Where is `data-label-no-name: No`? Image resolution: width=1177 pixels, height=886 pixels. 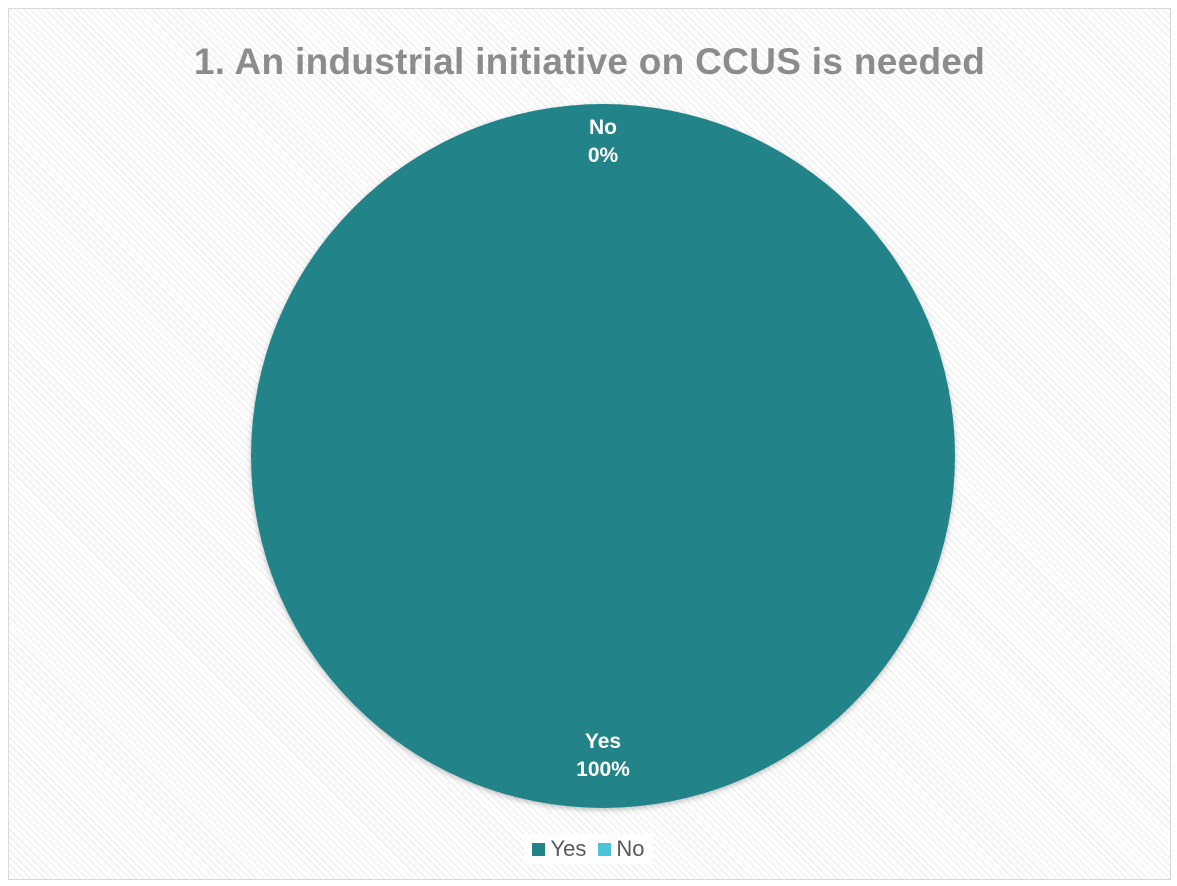
data-label-no-name: No is located at coordinates (603, 127).